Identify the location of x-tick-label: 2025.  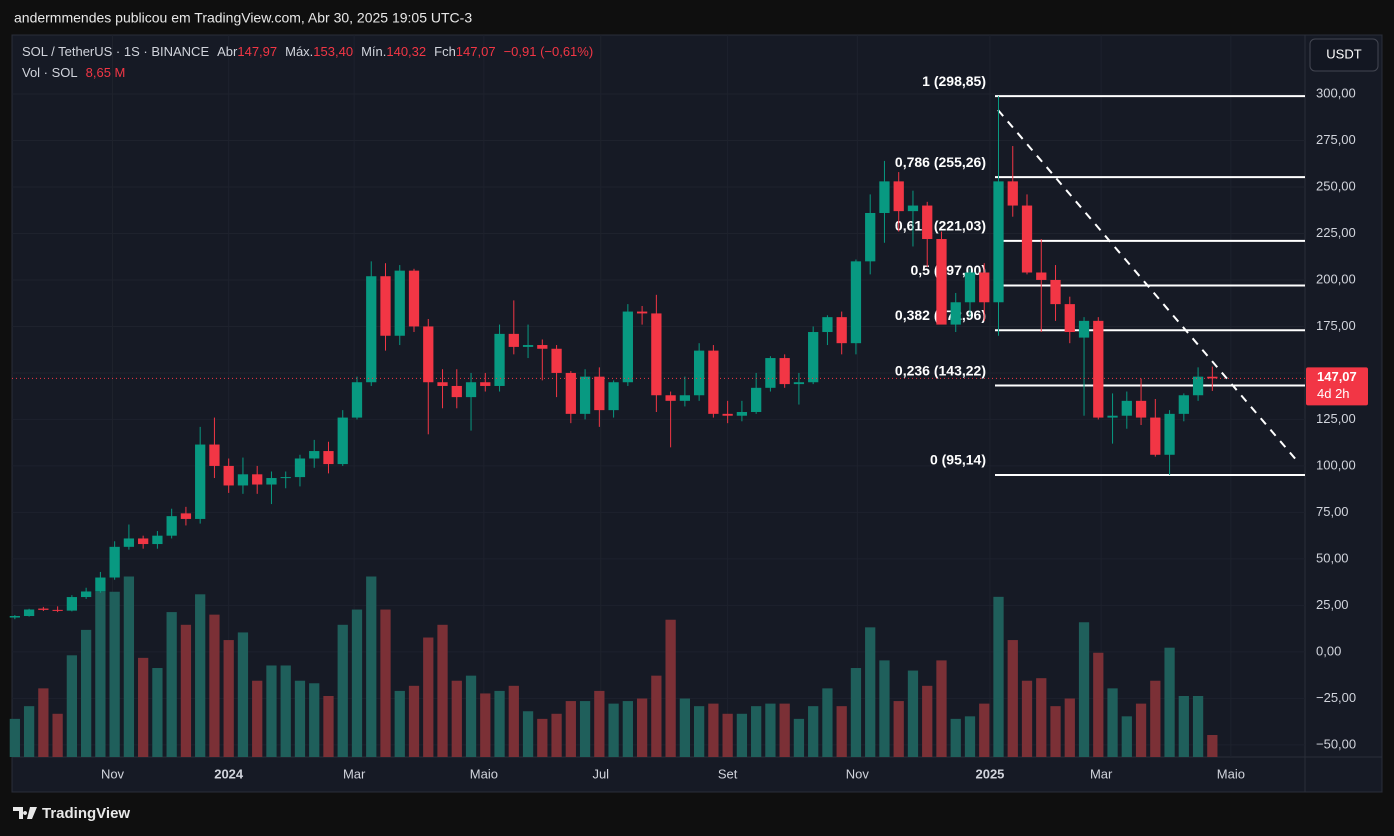
(989, 773).